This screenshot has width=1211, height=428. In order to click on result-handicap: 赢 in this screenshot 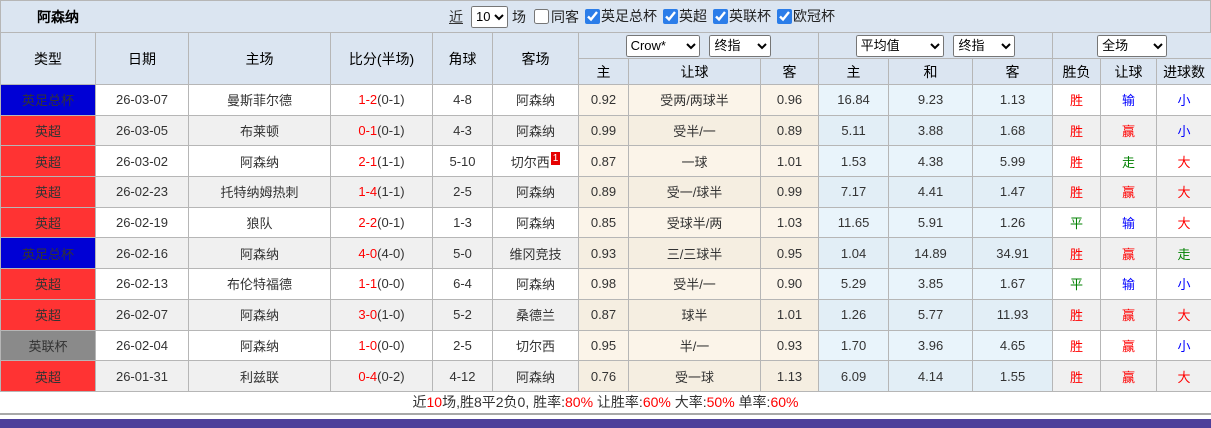, I will do `click(1129, 253)`.